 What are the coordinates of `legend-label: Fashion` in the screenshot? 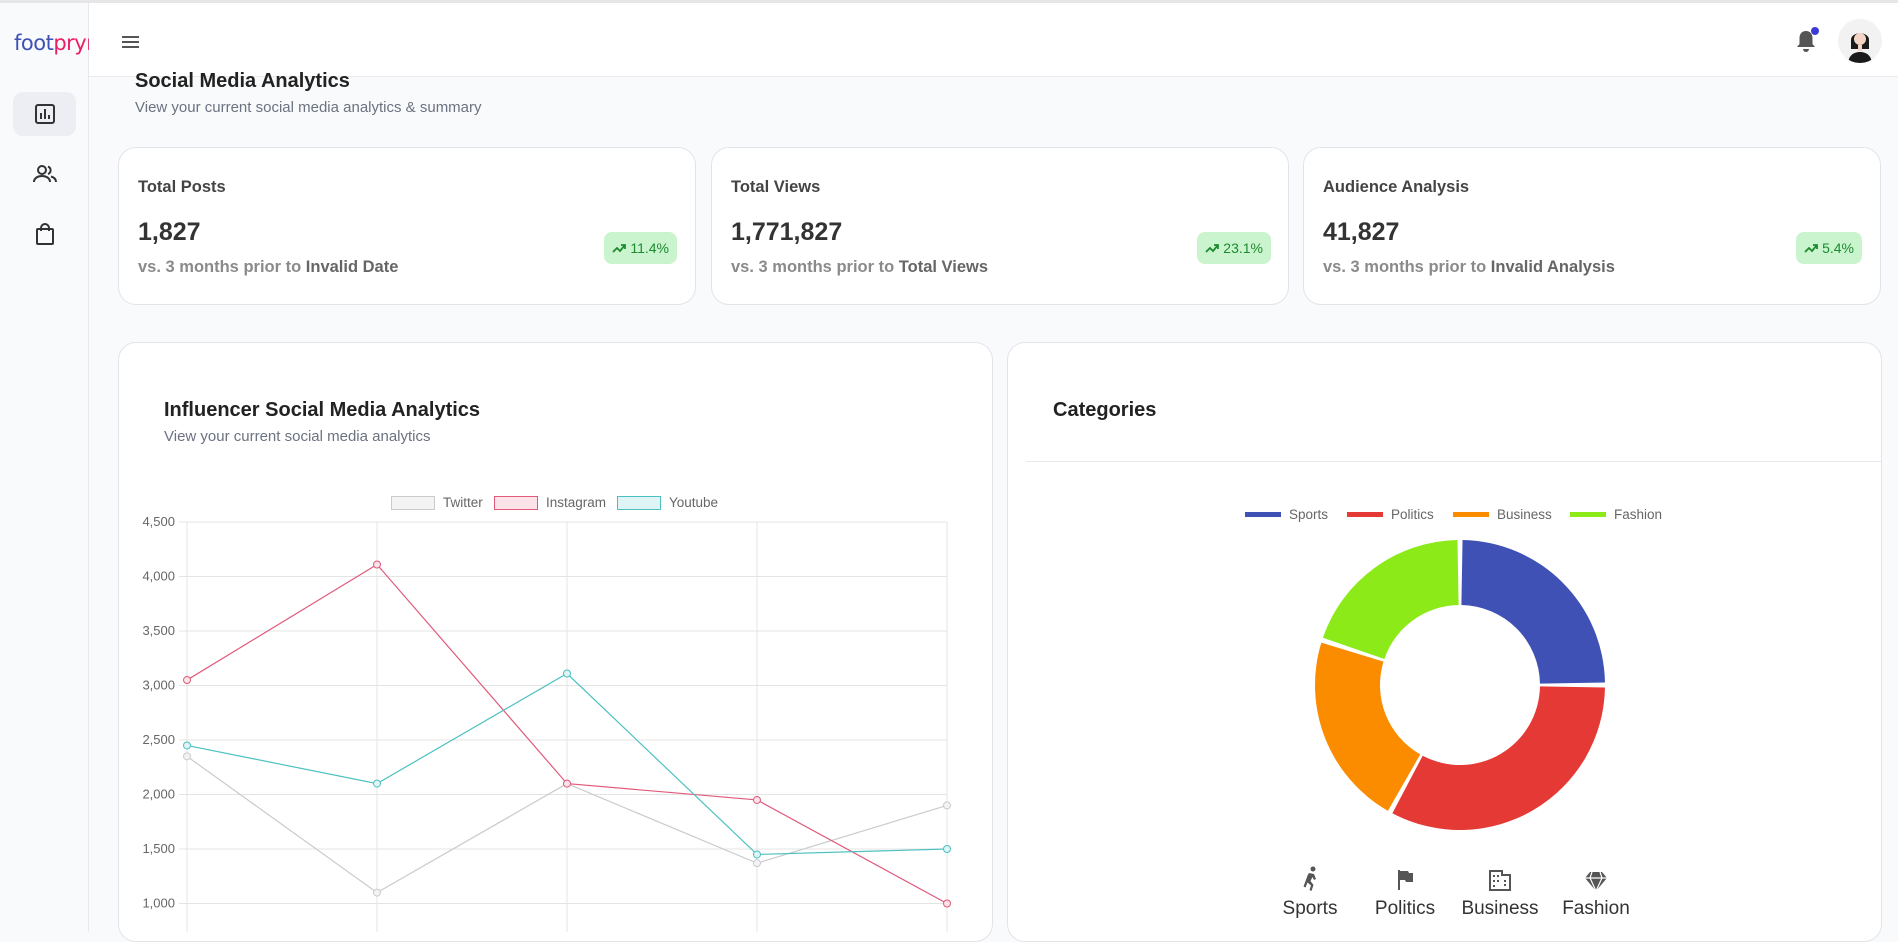 It's located at (1638, 514).